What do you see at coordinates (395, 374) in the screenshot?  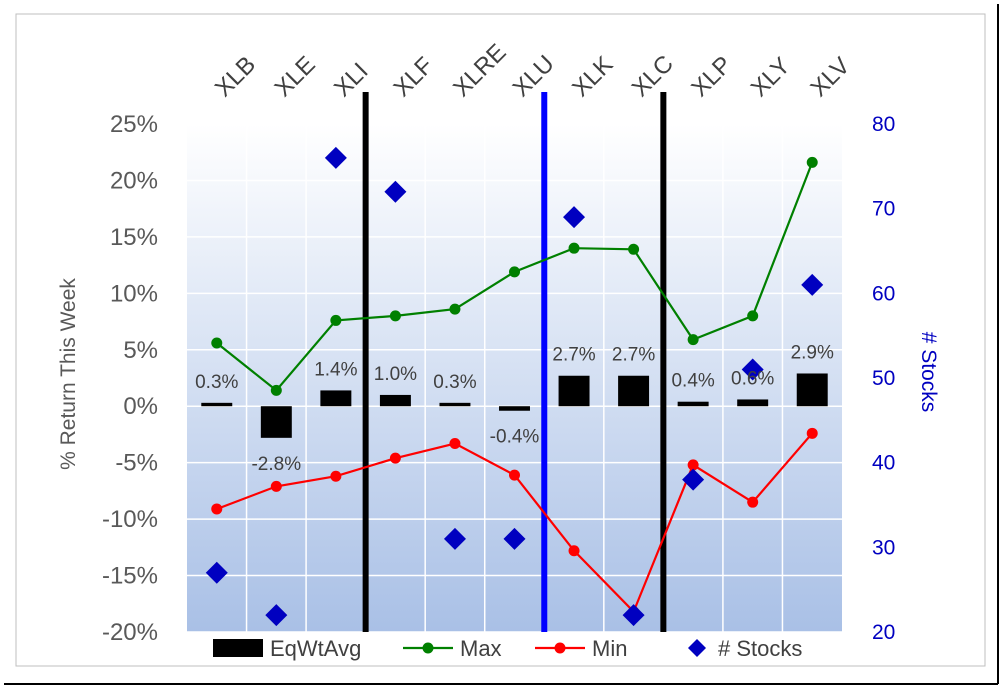 I see `data-label-xlf: 1.0%` at bounding box center [395, 374].